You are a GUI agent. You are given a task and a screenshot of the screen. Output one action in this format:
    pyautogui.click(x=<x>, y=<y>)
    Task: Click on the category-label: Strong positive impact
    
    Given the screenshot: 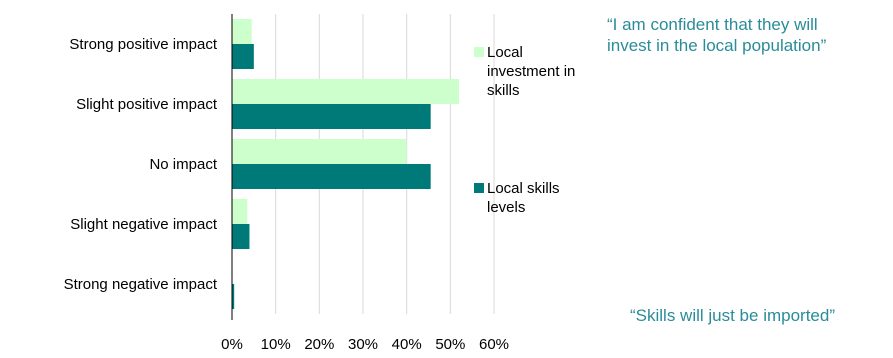 What is the action you would take?
    pyautogui.click(x=143, y=44)
    